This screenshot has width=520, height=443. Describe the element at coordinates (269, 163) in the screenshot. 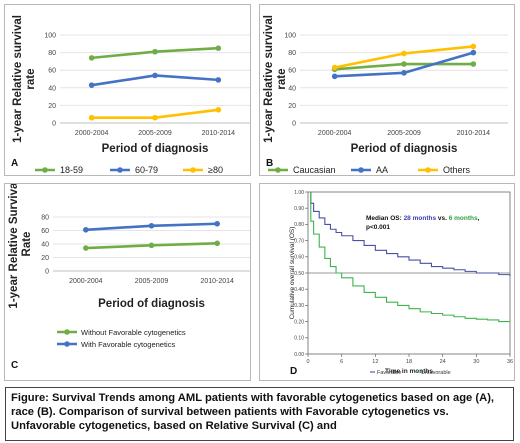

I see `panel-label: B` at that location.